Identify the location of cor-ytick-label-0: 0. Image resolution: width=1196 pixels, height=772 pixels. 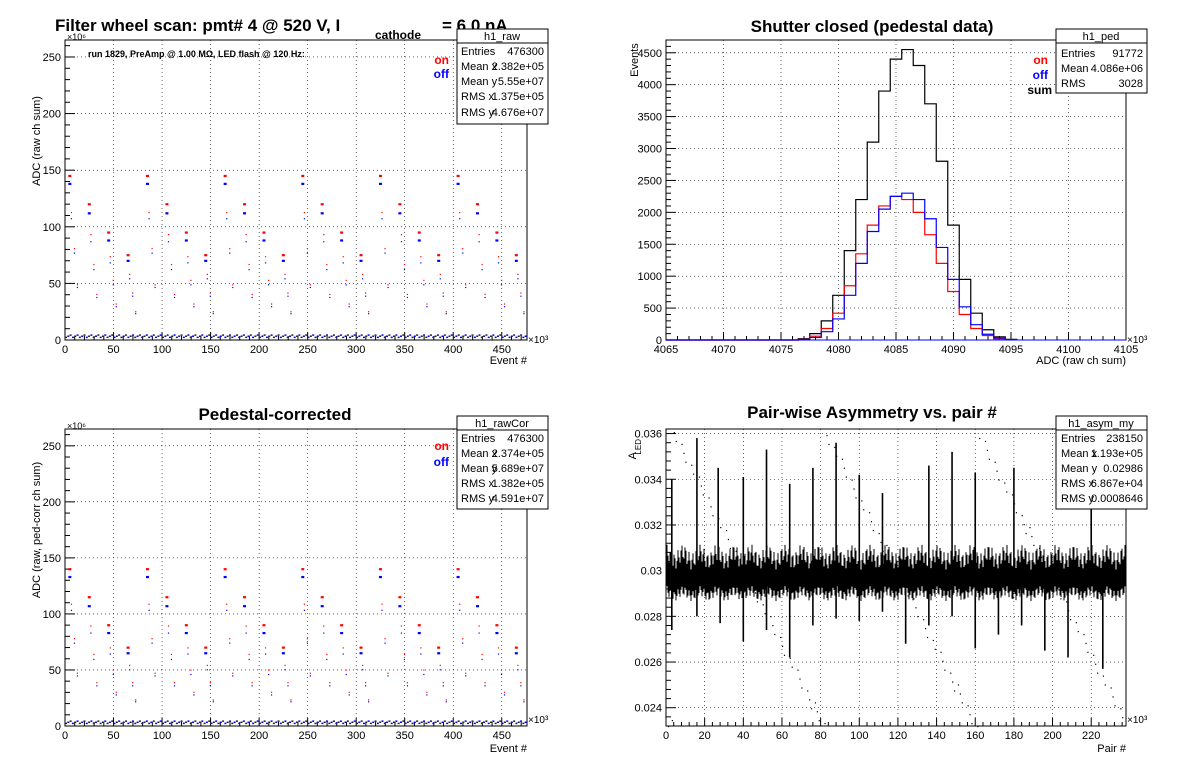
(58, 727).